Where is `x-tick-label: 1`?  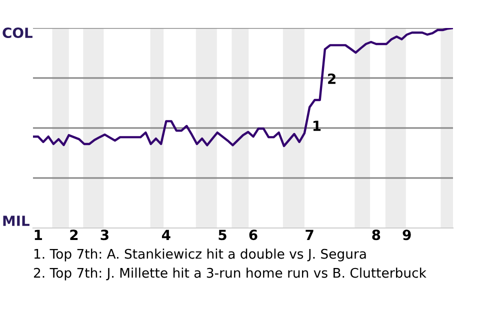 x-tick-label: 1 is located at coordinates (38, 235).